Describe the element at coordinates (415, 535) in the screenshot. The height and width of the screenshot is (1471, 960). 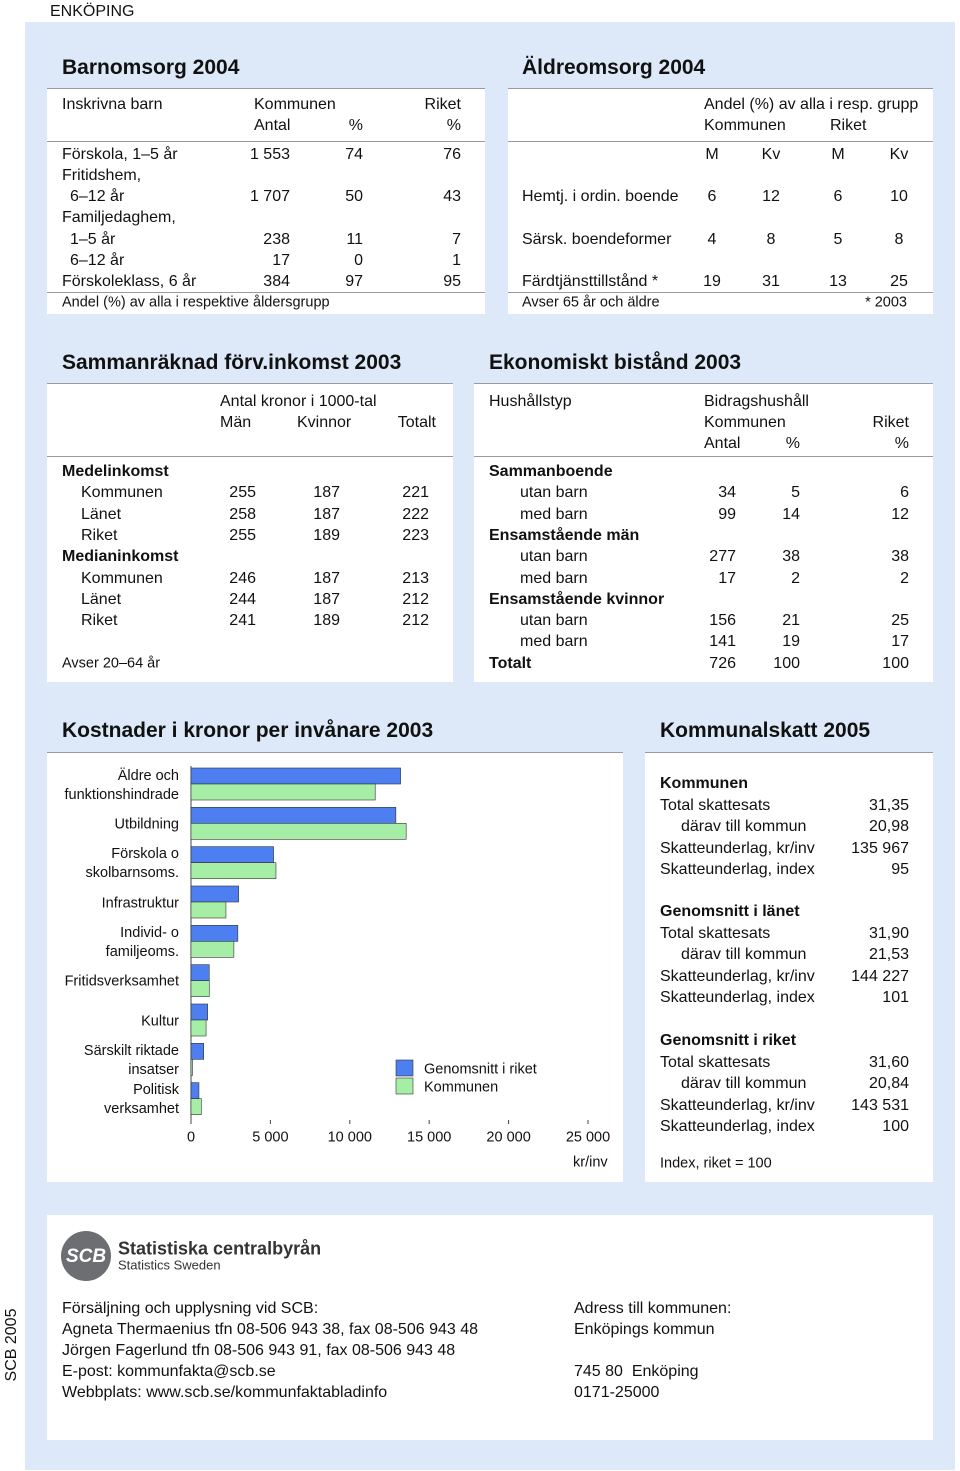
I see `cell-value: 223` at that location.